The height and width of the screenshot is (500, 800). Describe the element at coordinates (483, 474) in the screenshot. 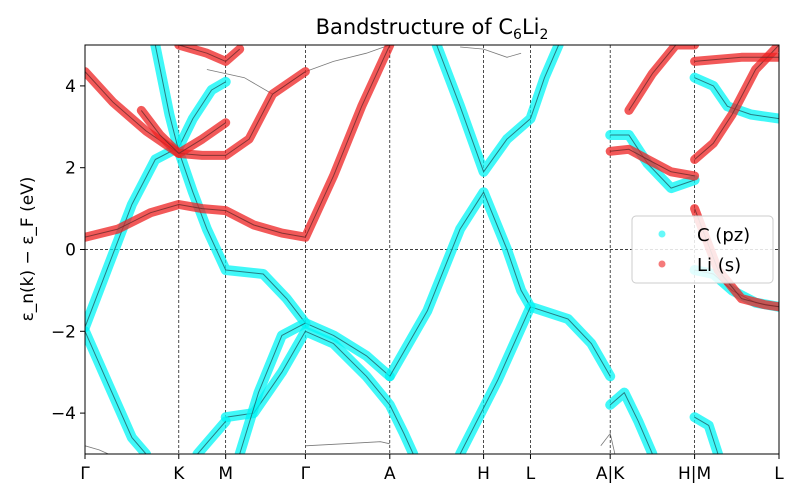

I see `x-tick-label-5: H` at that location.